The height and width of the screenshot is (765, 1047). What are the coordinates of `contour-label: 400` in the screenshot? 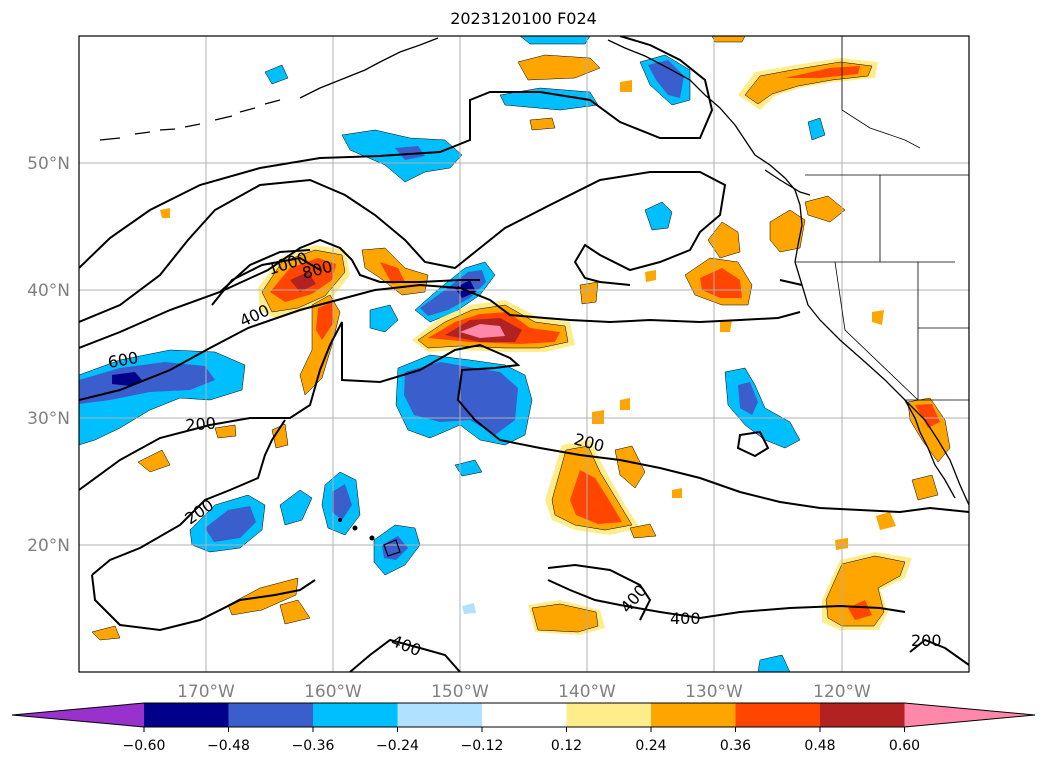 It's located at (685, 618).